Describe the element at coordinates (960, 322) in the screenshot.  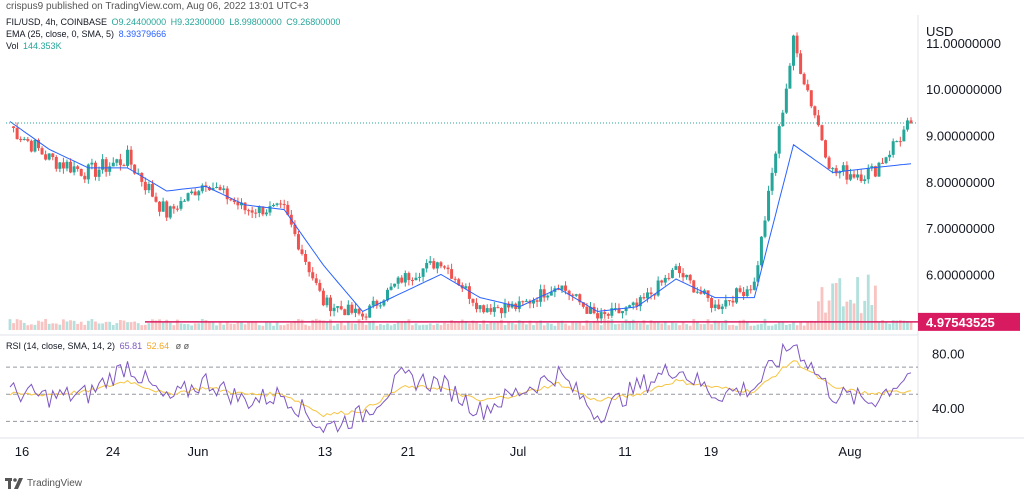
I see `support-price-label: 4.97543525` at that location.